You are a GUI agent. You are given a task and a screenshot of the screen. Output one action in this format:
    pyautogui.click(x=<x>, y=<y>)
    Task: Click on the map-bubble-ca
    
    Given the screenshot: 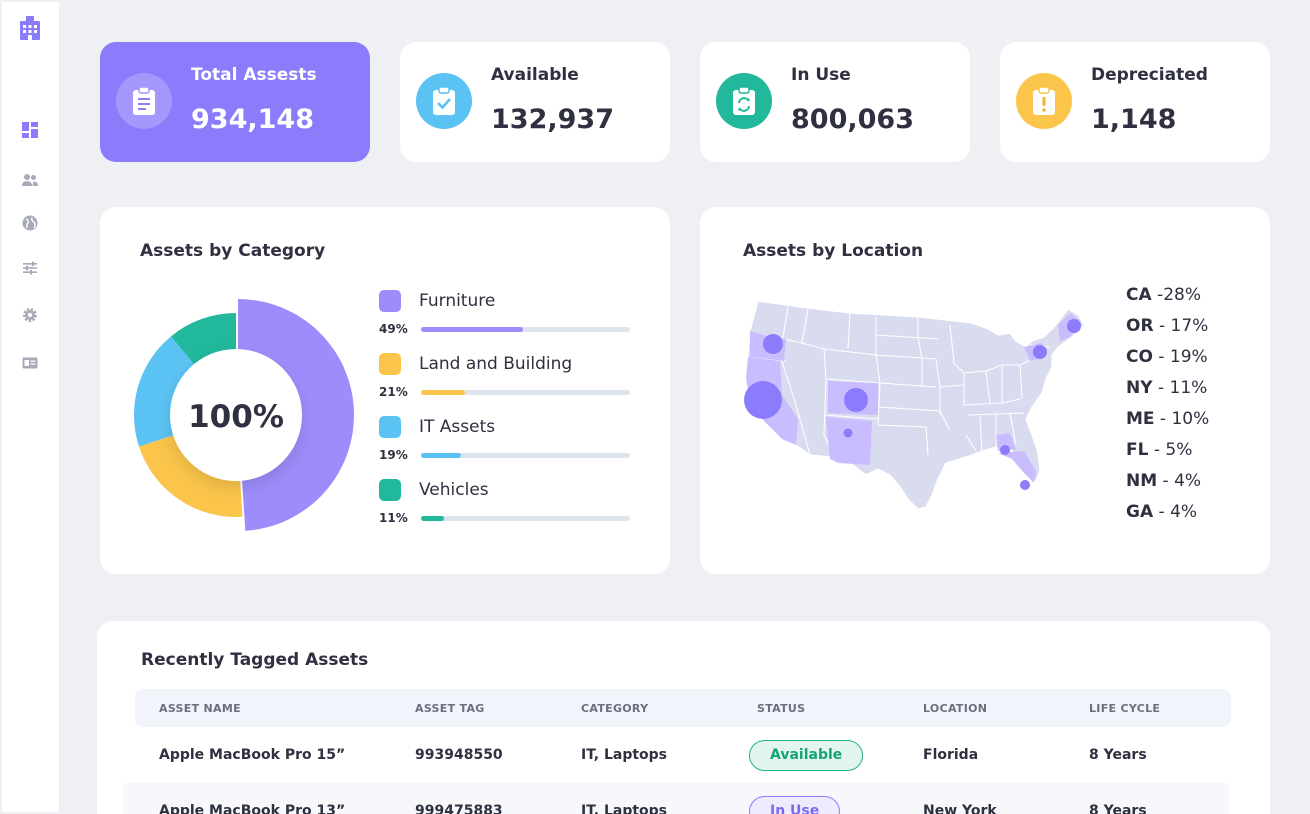 What is the action you would take?
    pyautogui.click(x=763, y=400)
    